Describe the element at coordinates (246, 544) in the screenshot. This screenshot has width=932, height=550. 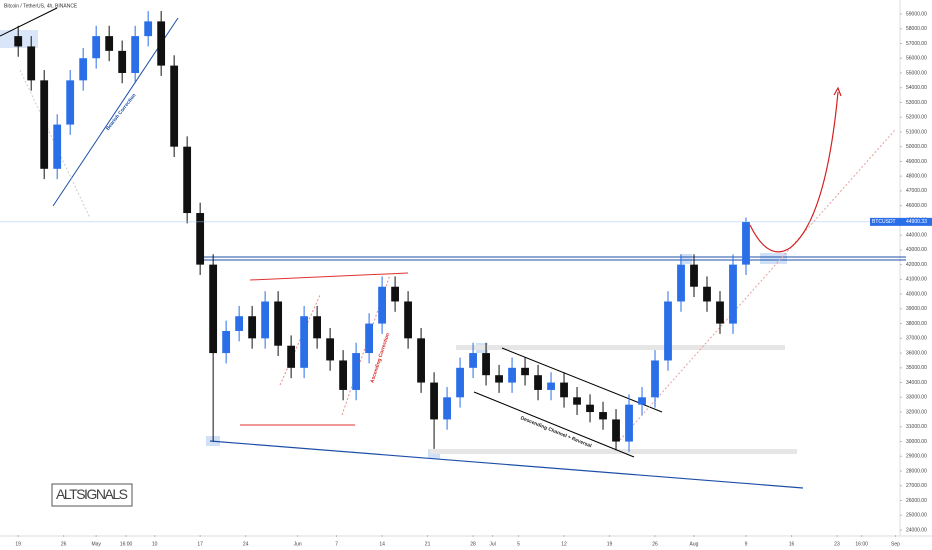
I see `x-tick-label: 24` at that location.